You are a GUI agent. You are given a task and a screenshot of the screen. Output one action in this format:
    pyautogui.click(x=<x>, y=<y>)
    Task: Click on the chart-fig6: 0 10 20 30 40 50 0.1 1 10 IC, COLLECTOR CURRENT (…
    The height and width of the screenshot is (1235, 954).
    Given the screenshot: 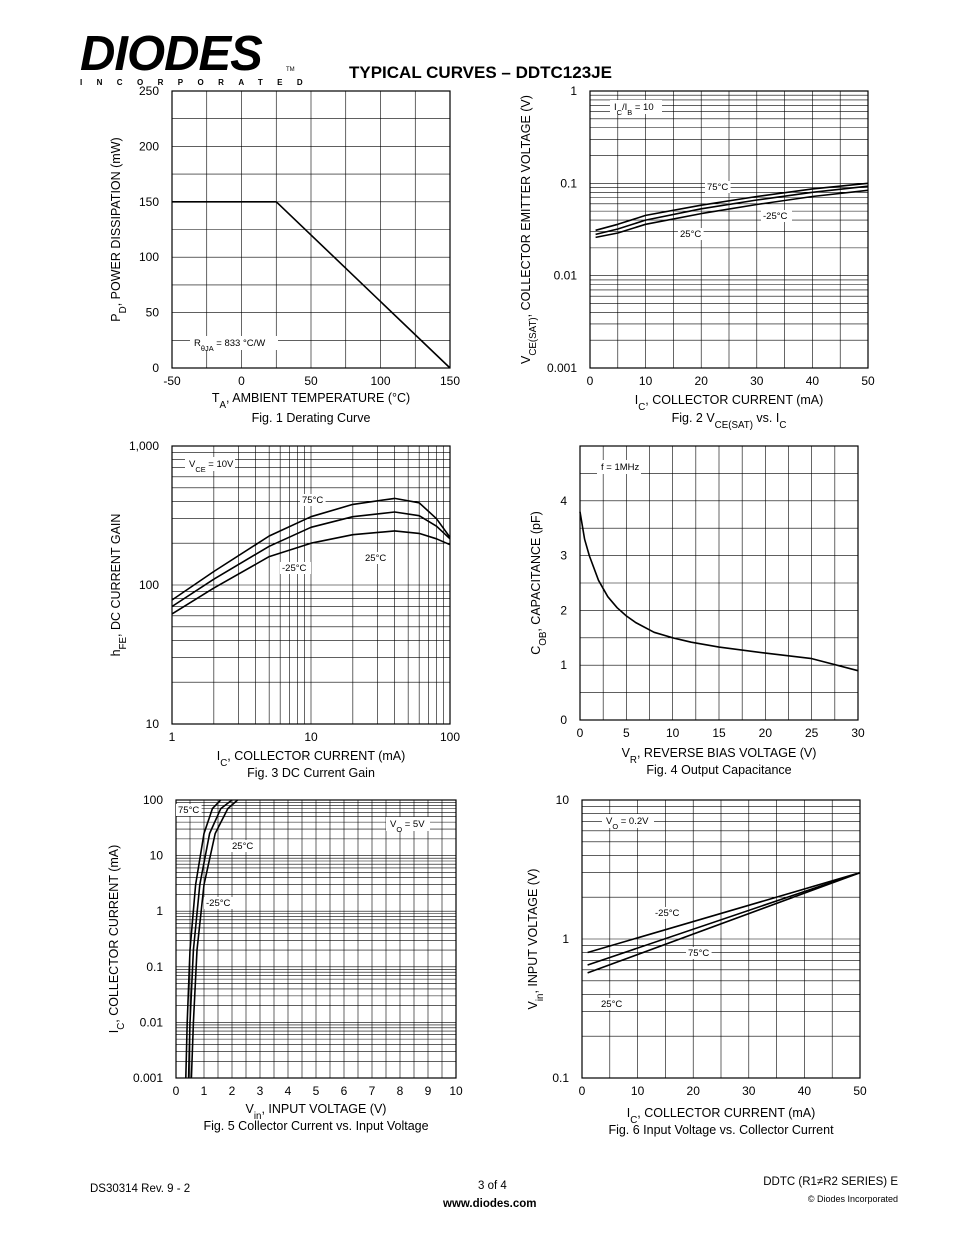 What is the action you would take?
    pyautogui.click(x=696, y=965)
    